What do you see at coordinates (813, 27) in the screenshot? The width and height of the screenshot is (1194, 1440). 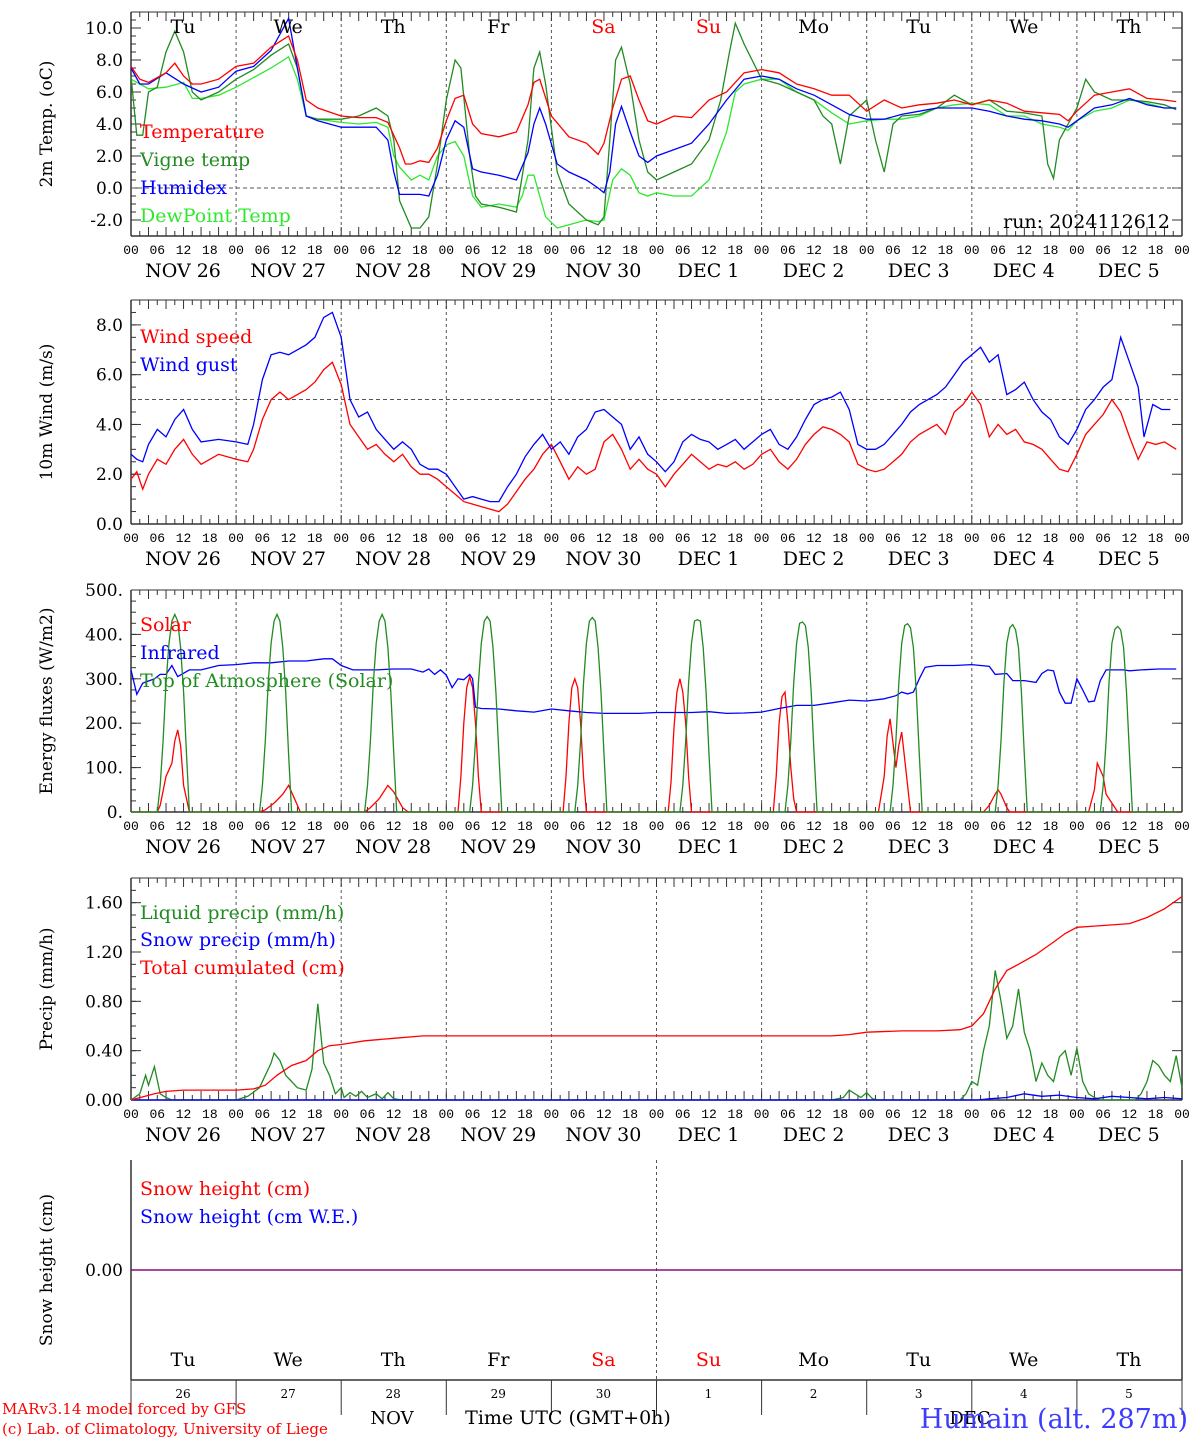 I see `weekday-label: Mo` at bounding box center [813, 27].